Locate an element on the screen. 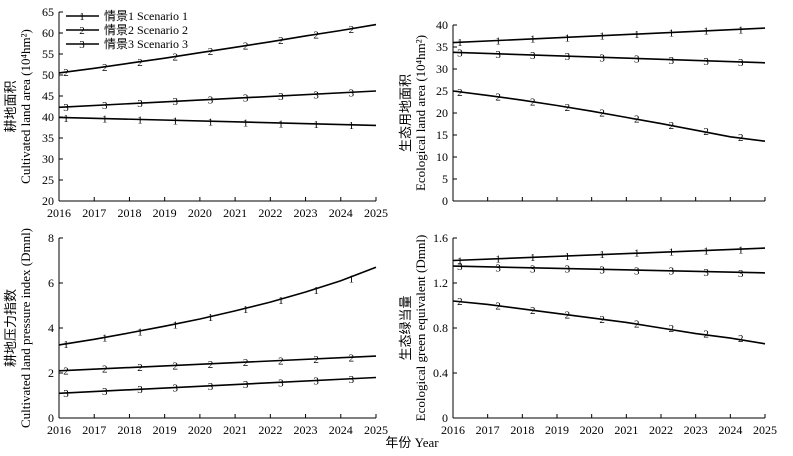 The width and height of the screenshot is (793, 456). y-tick-label: 25 is located at coordinates (48, 180).